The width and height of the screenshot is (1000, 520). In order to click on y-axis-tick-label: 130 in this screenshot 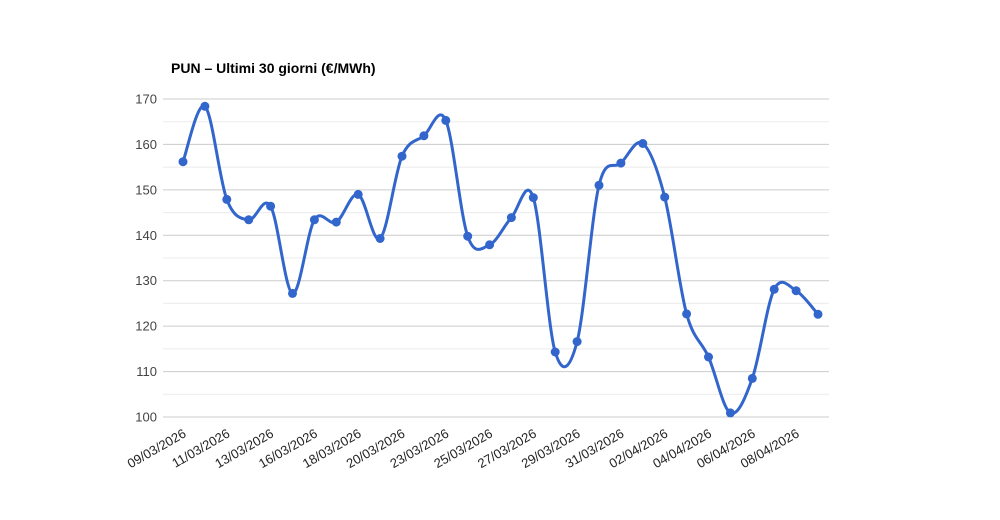, I will do `click(146, 280)`.